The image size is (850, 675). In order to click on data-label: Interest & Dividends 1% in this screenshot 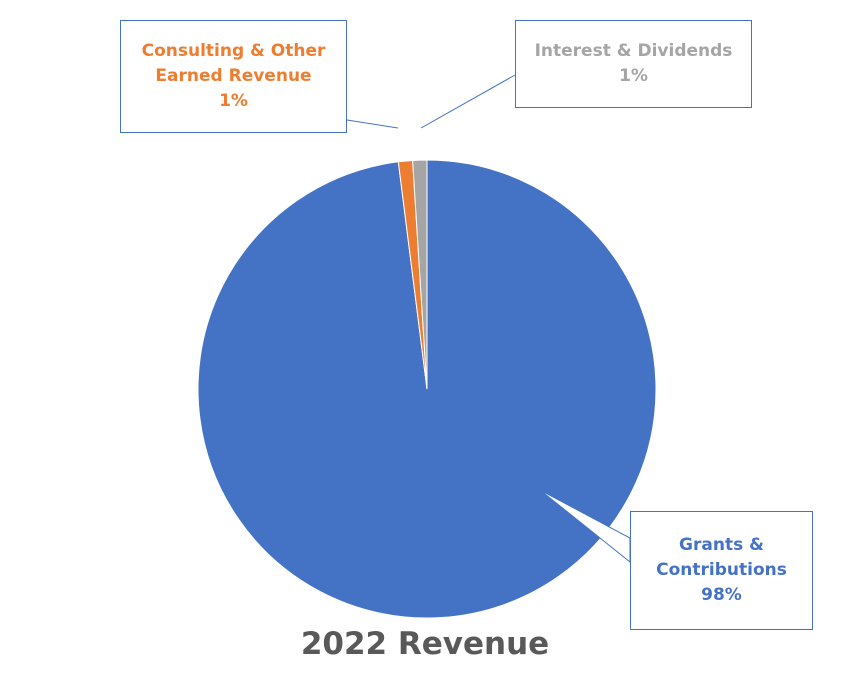, I will do `click(633, 64)`.